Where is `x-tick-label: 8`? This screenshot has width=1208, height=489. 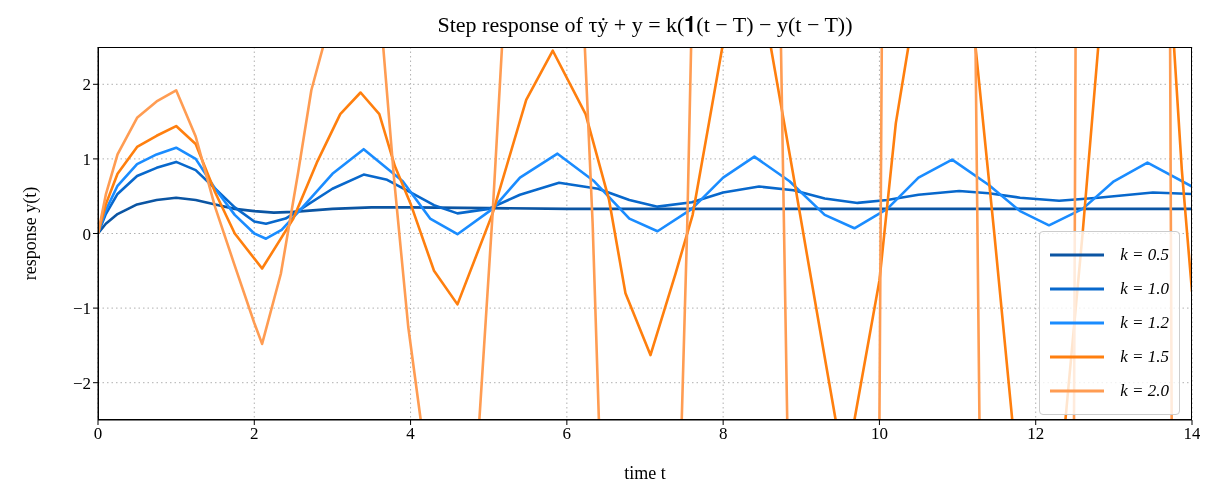
x-tick-label: 8 is located at coordinates (723, 434).